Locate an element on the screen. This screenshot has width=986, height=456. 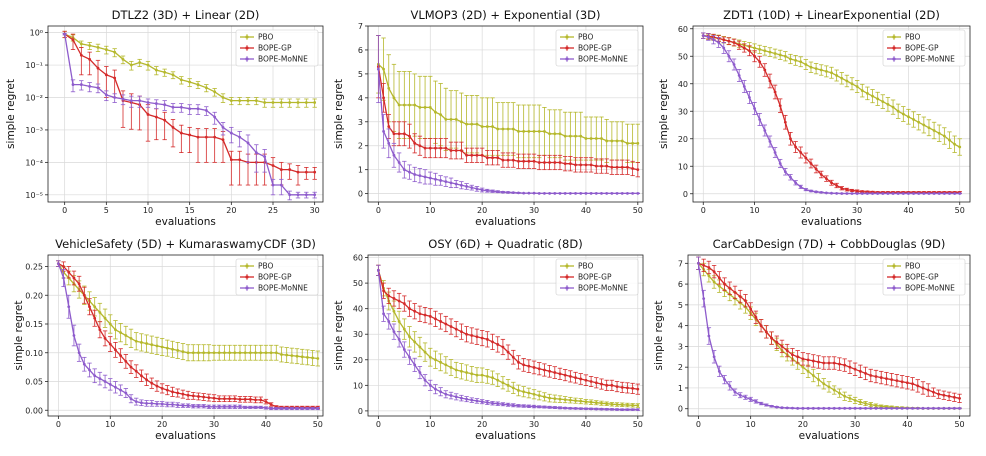
y-axis-label: simple regret is located at coordinates (664, 114).